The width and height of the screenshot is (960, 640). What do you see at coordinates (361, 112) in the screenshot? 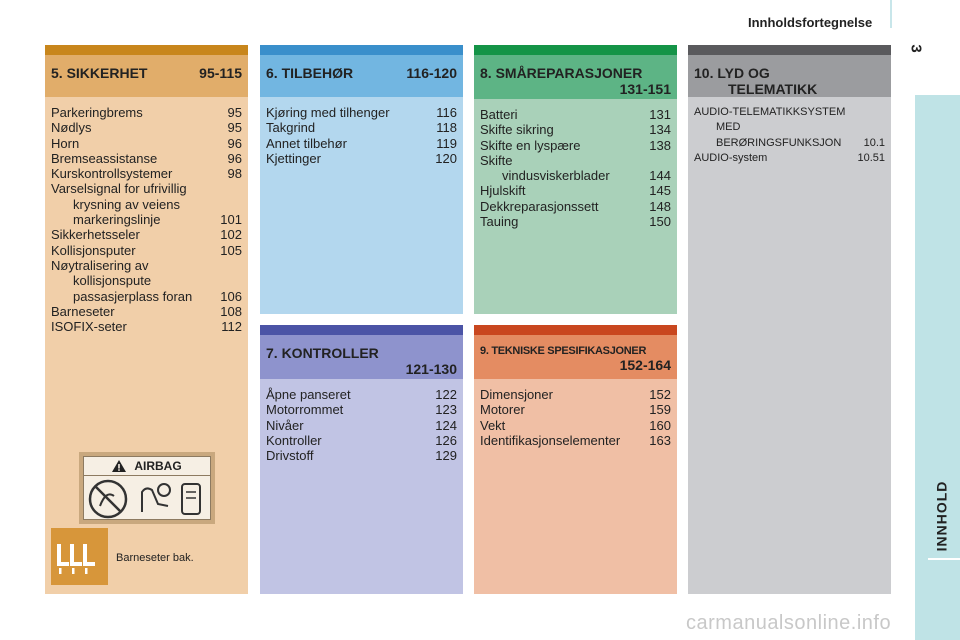
I see `toc-entry: Kjøring med tilhenger 116` at bounding box center [361, 112].